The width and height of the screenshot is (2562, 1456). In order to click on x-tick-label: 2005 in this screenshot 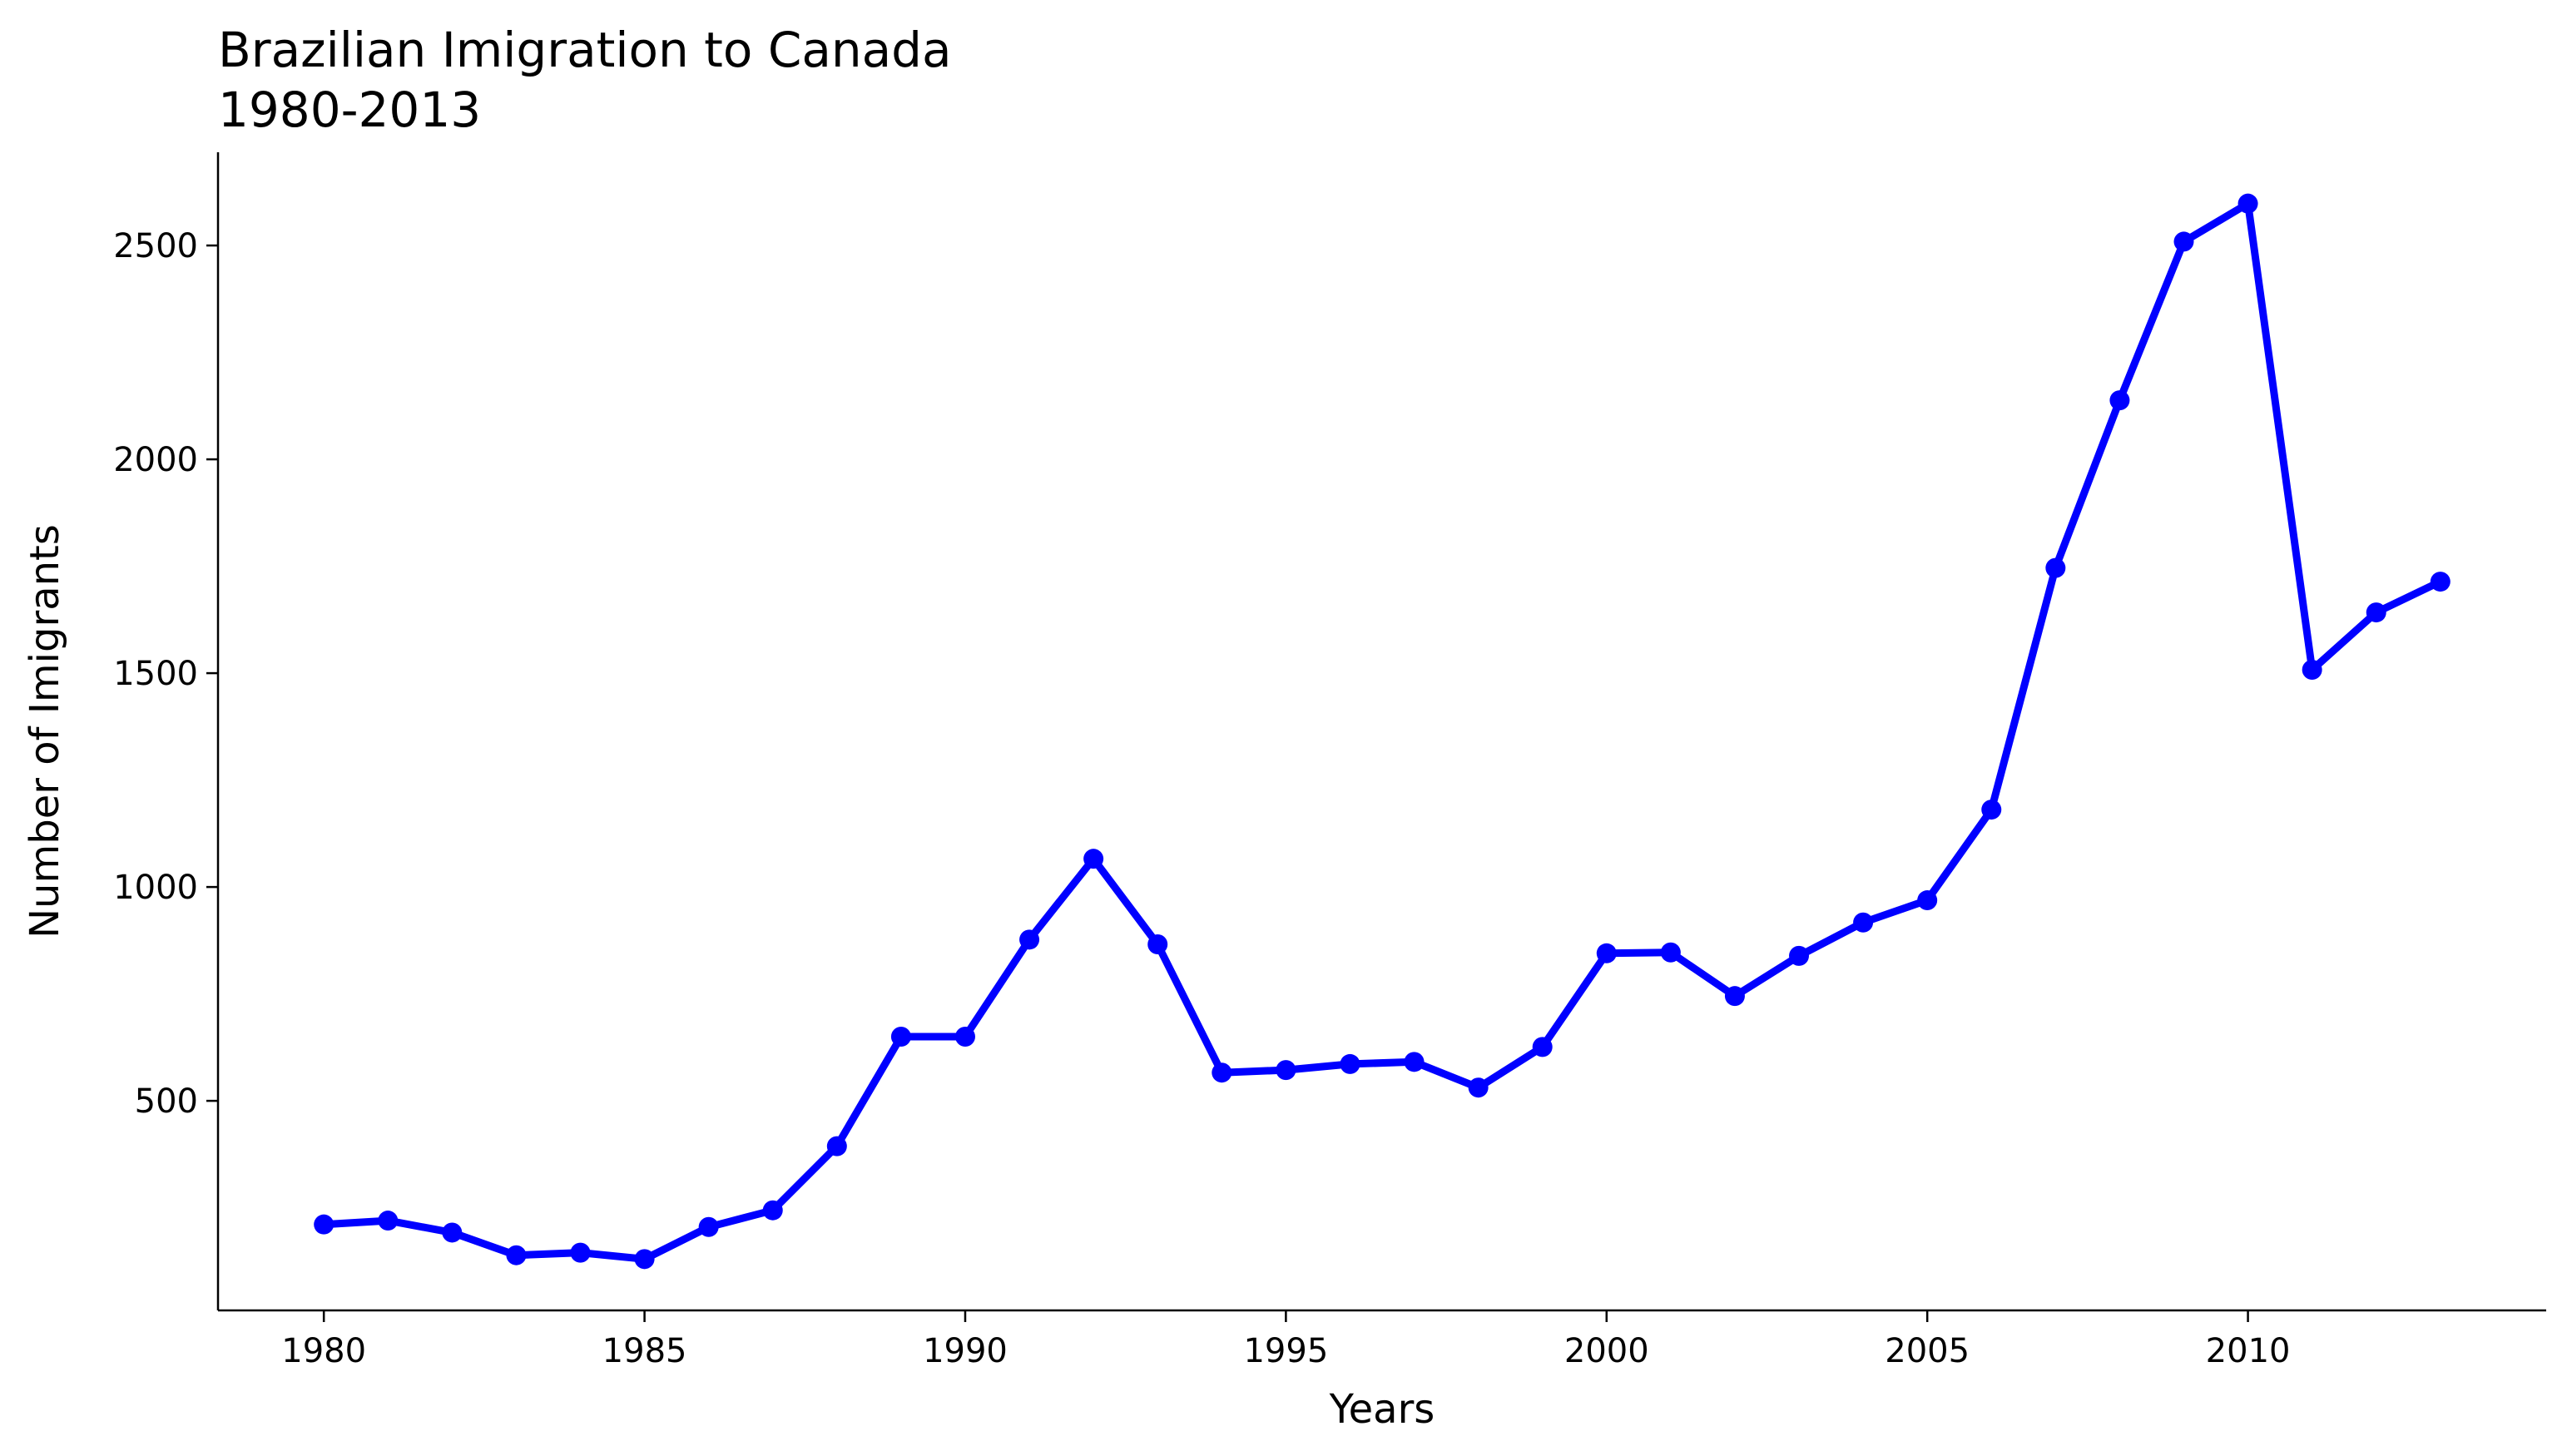, I will do `click(1927, 1351)`.